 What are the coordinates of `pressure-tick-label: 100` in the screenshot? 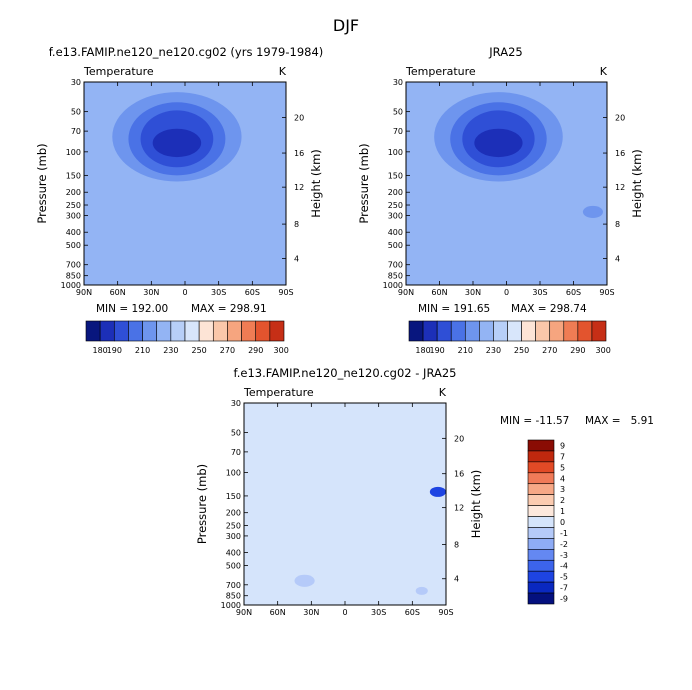 It's located at (73, 152).